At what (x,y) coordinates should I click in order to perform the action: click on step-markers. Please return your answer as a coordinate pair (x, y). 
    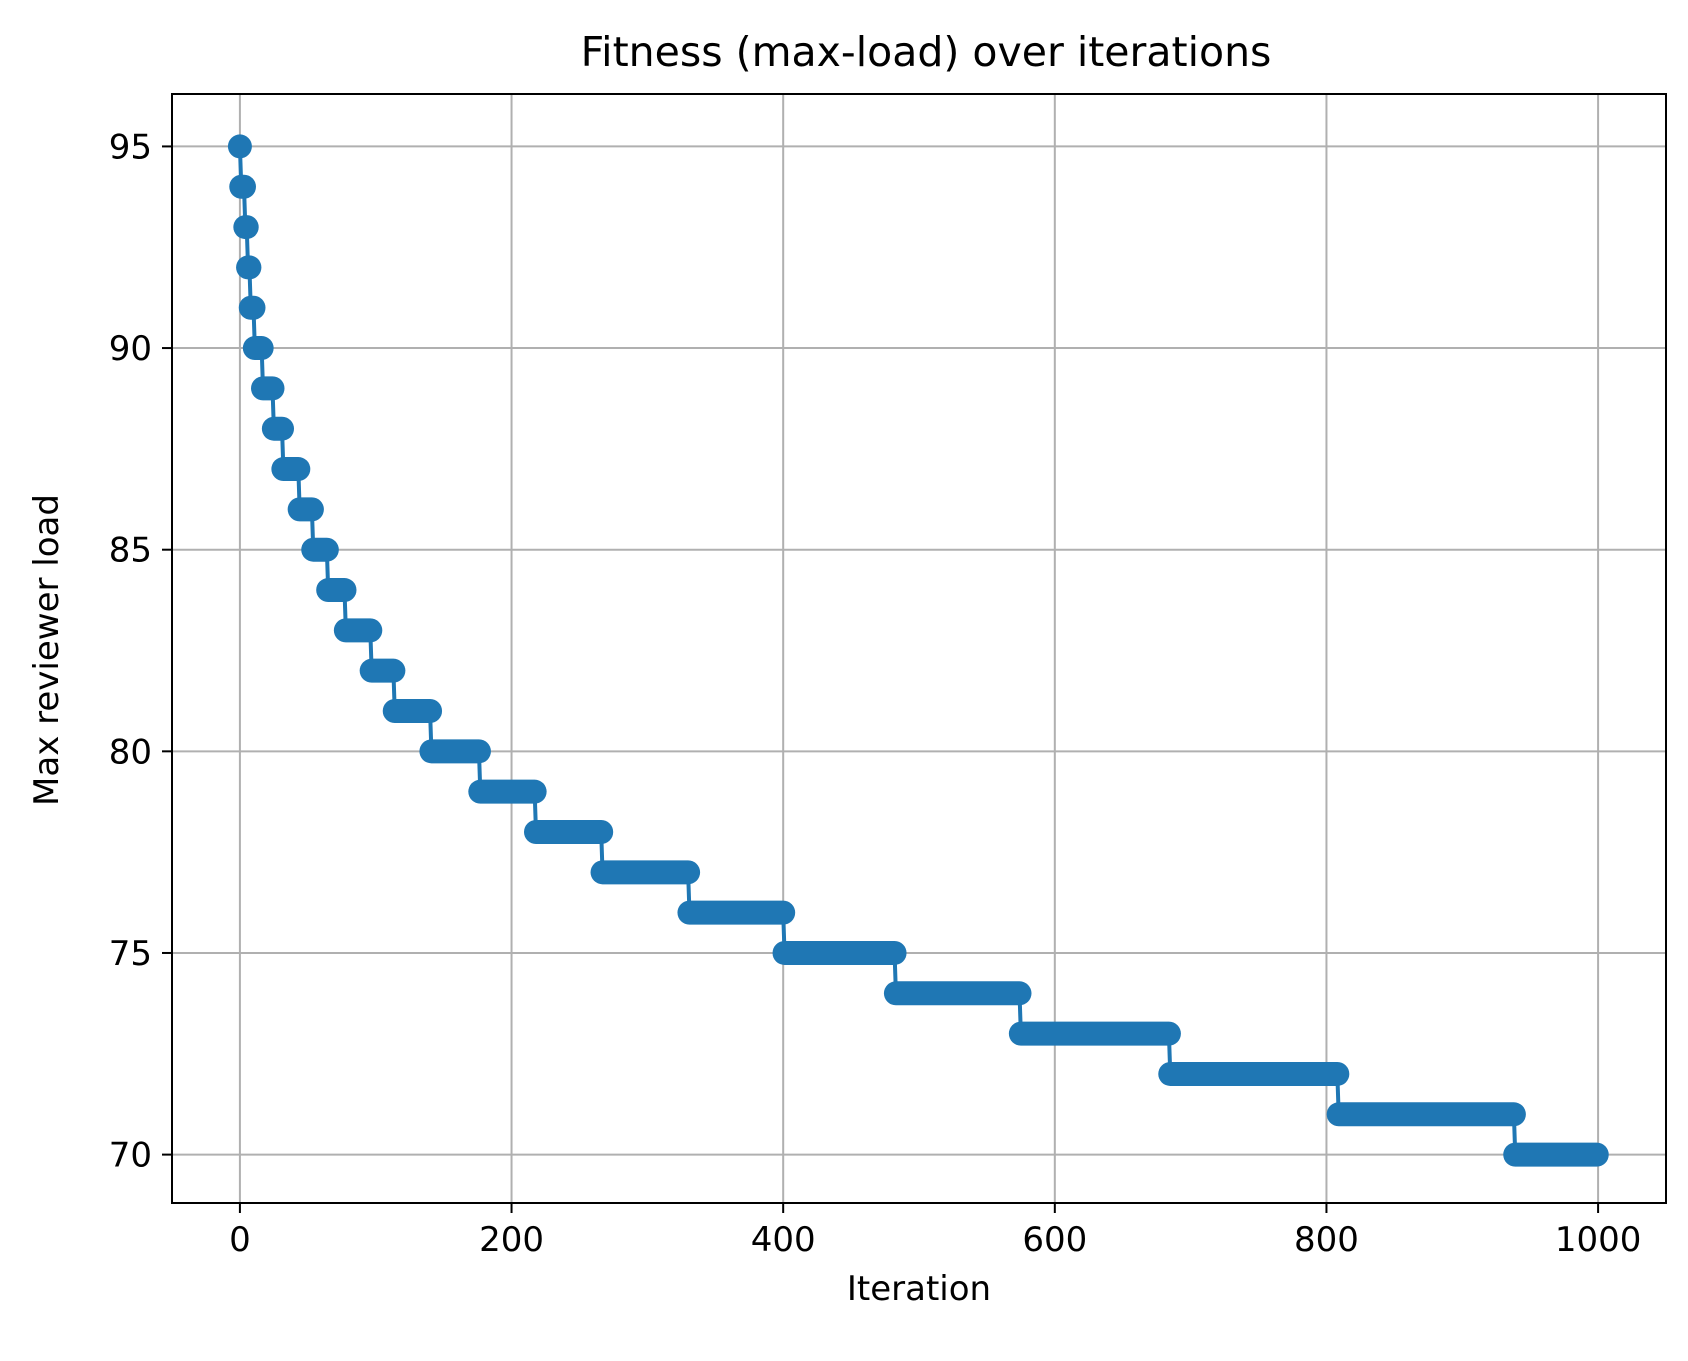
    Looking at the image, I should click on (239, 146).